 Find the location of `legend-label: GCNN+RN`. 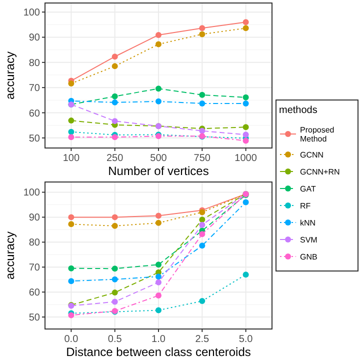

legend-label: GCNN+RN is located at coordinates (320, 171).